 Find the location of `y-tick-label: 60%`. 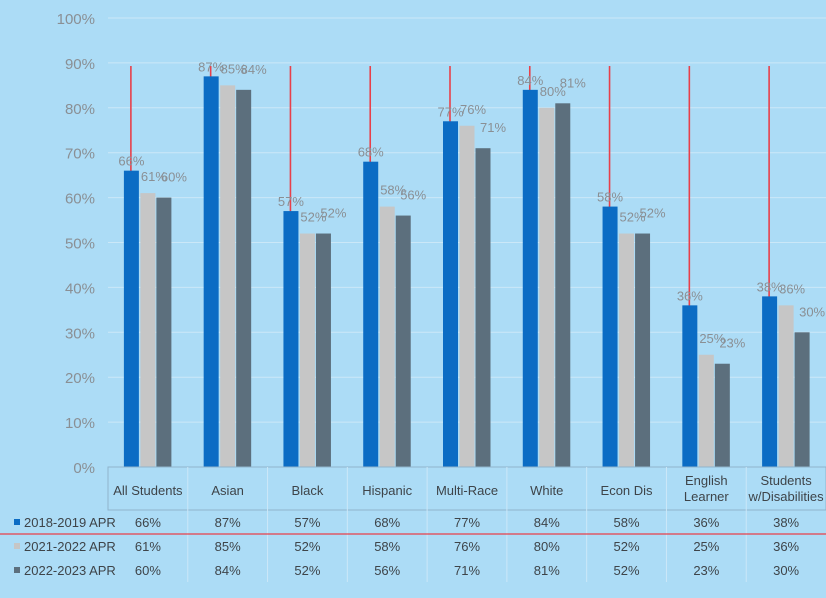

y-tick-label: 60% is located at coordinates (80, 199).